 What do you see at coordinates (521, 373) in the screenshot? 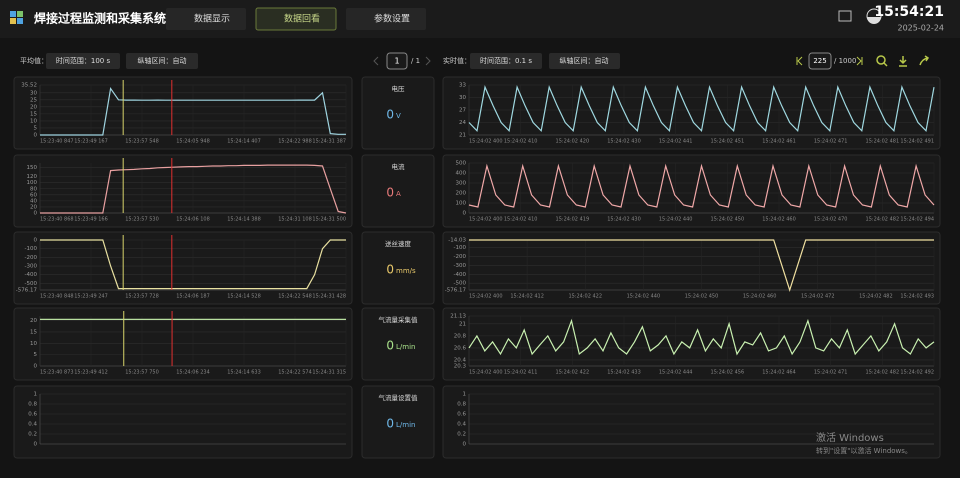
I see `x-tick-label: 15:24:02 411` at bounding box center [521, 373].